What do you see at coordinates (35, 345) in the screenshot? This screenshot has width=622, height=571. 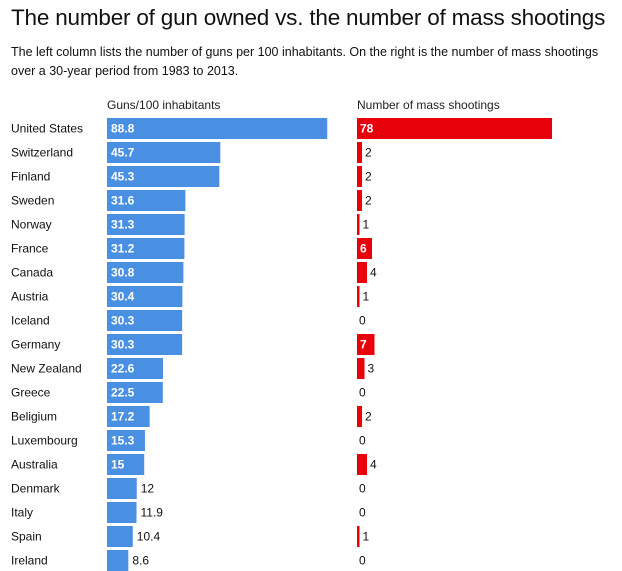 I see `country-label: Germany` at bounding box center [35, 345].